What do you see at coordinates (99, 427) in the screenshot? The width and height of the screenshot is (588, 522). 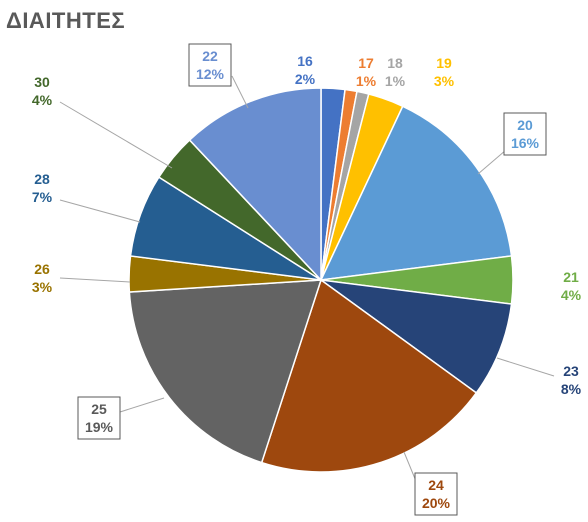 I see `data-label-value-25: 19%` at bounding box center [99, 427].